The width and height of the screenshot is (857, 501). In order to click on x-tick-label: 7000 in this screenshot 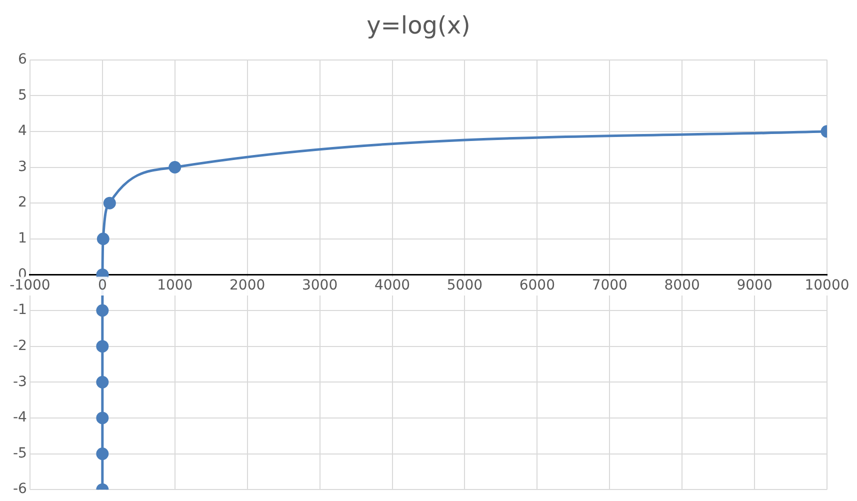, I will do `click(610, 286)`.